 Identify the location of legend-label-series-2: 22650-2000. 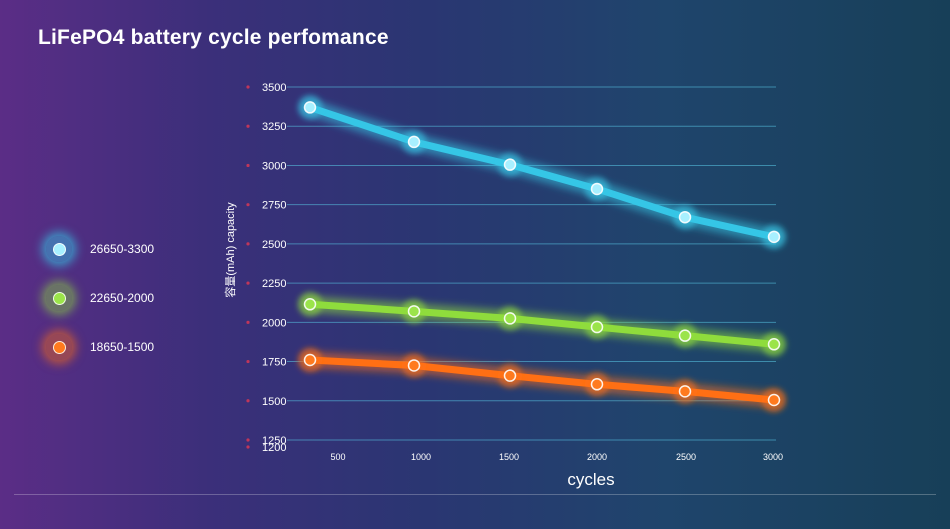
(122, 298).